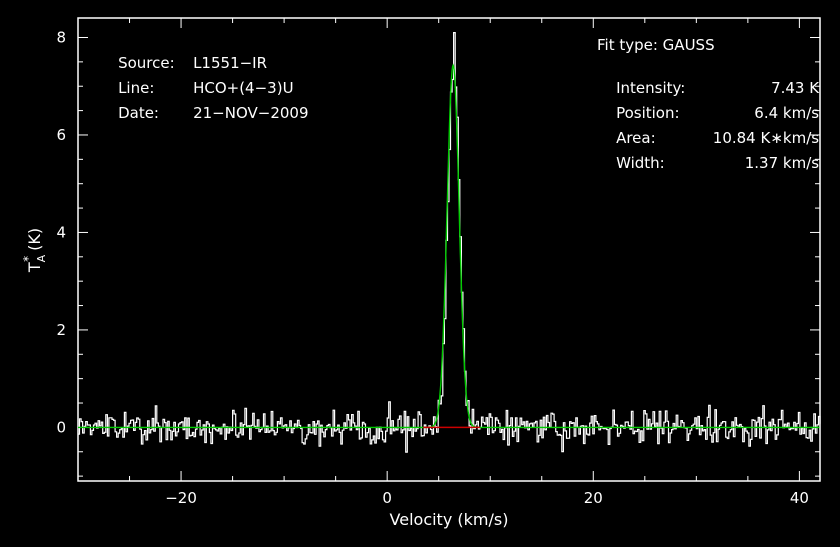 This screenshot has height=547, width=840. What do you see at coordinates (708, 138) in the screenshot?
I see `info-area-row: Area: 10.84 K∗km/s` at bounding box center [708, 138].